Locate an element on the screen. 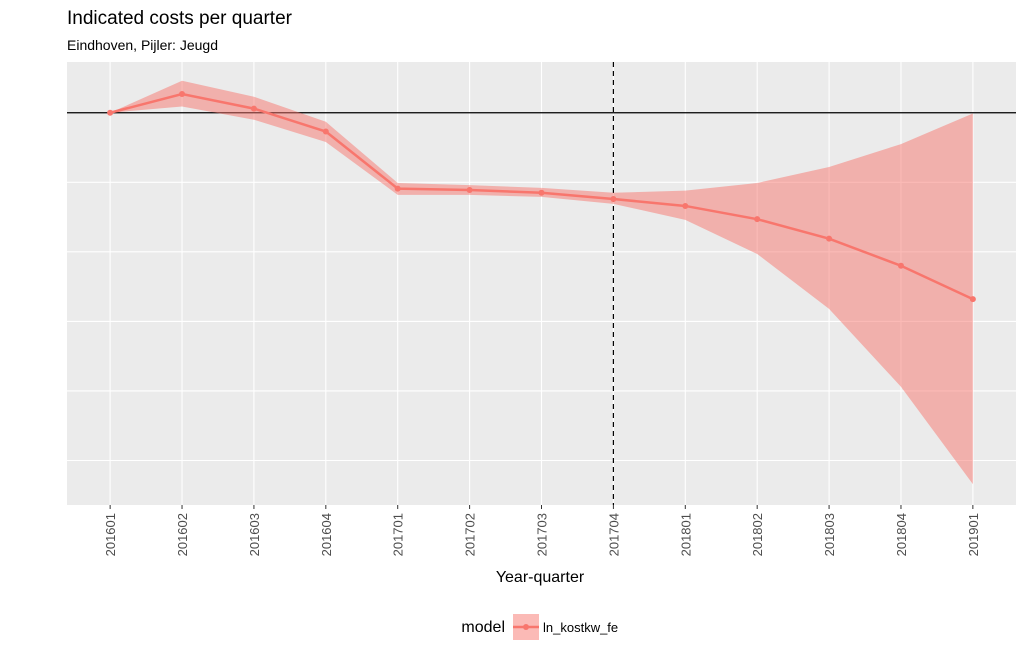 The height and width of the screenshot is (657, 1024). x-tick-label: 201601 is located at coordinates (110, 534).